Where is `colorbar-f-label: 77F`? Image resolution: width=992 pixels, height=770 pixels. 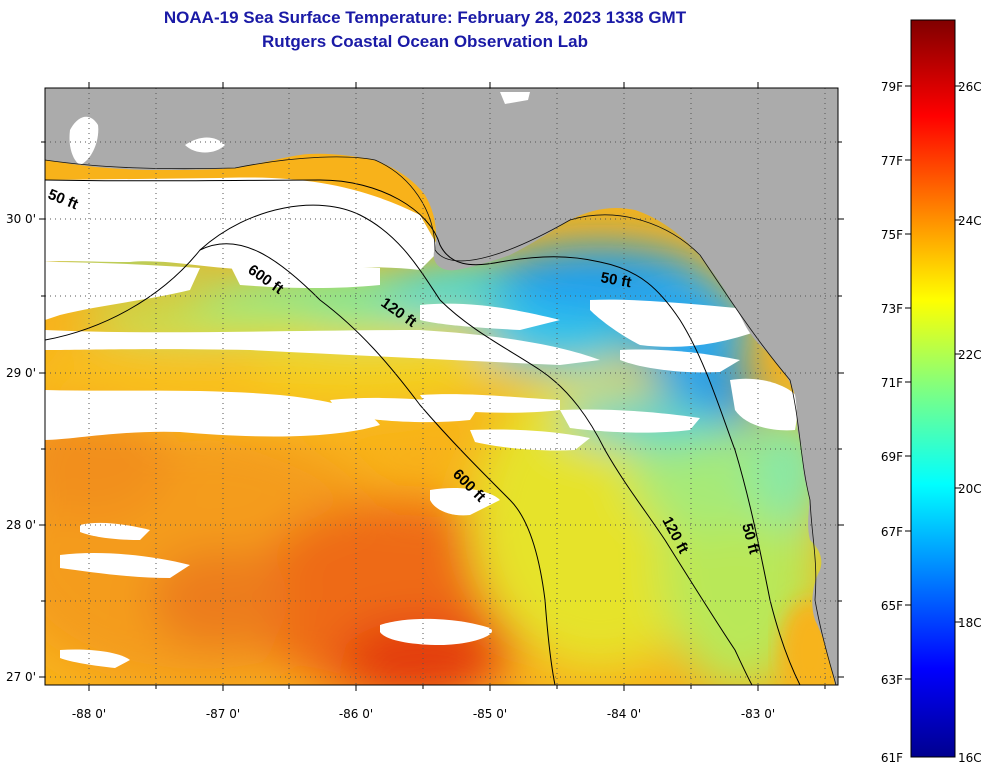 colorbar-f-label: 77F is located at coordinates (892, 161).